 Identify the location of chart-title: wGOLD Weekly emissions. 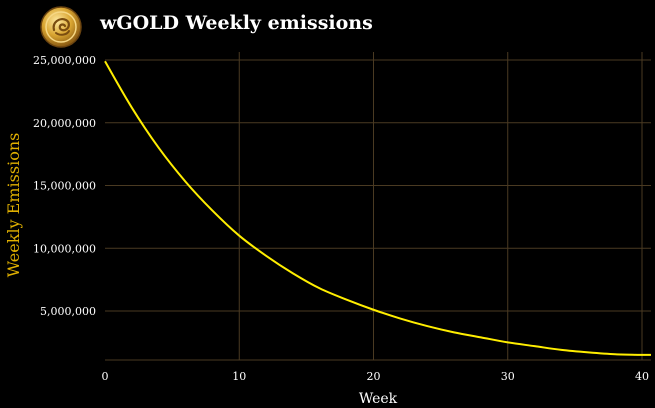
(236, 23).